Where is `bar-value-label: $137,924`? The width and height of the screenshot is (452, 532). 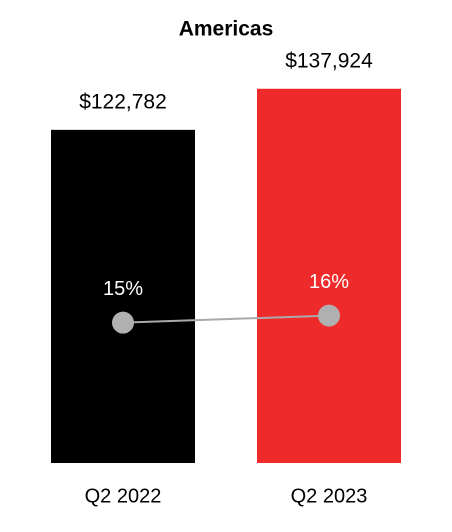
bar-value-label: $137,924 is located at coordinates (329, 60).